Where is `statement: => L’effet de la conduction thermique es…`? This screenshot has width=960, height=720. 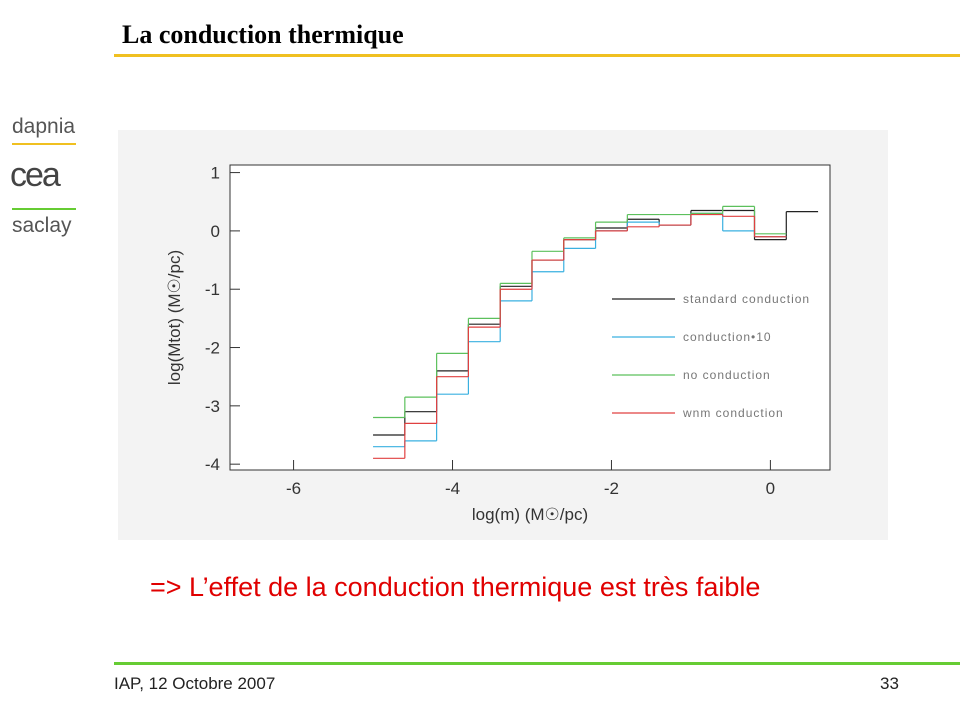 statement: => L’effet de la conduction thermique es… is located at coordinates (455, 587).